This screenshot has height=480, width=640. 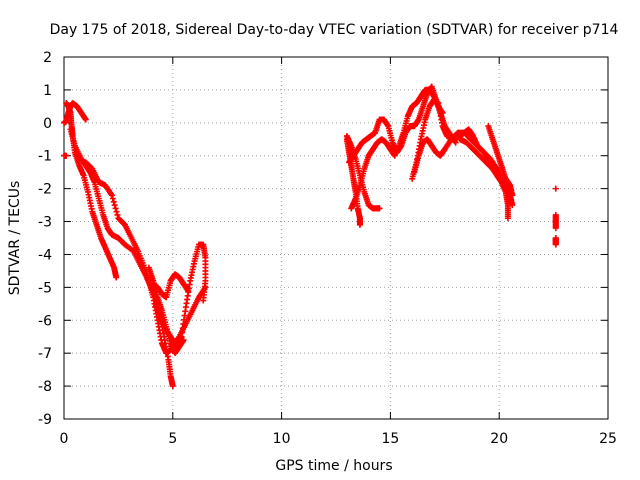 I want to click on y-tick-label: -5, so click(x=45, y=288).